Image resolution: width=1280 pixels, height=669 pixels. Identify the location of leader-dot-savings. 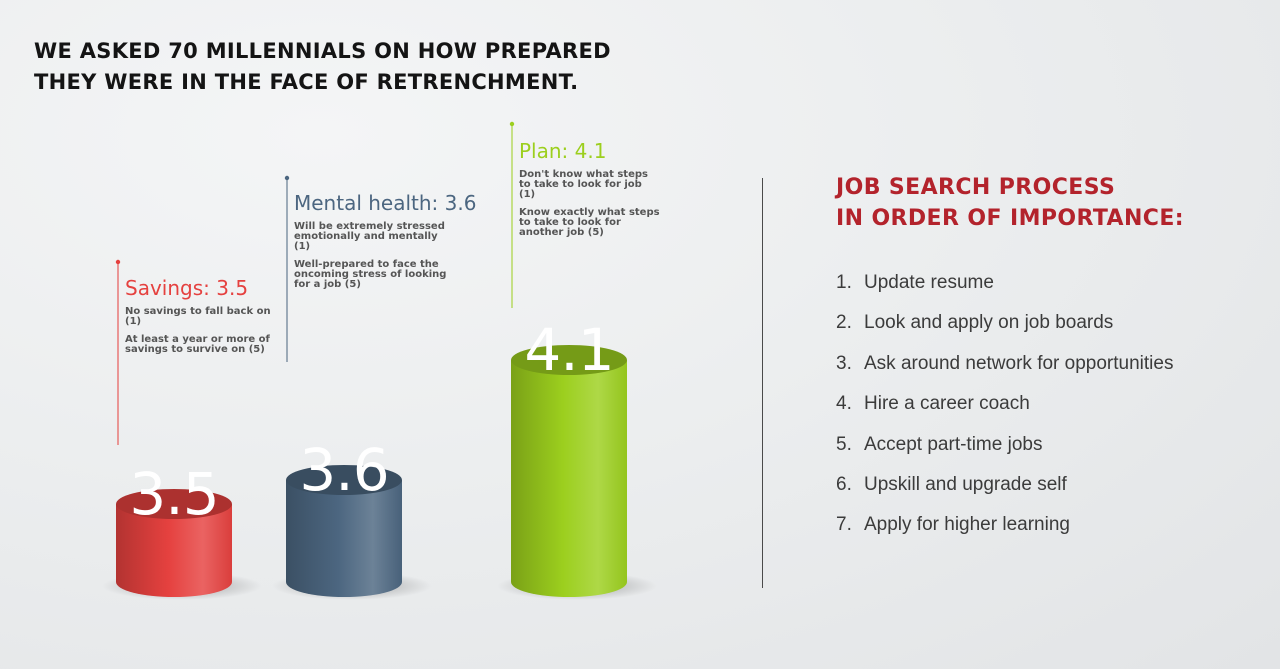
(118, 262).